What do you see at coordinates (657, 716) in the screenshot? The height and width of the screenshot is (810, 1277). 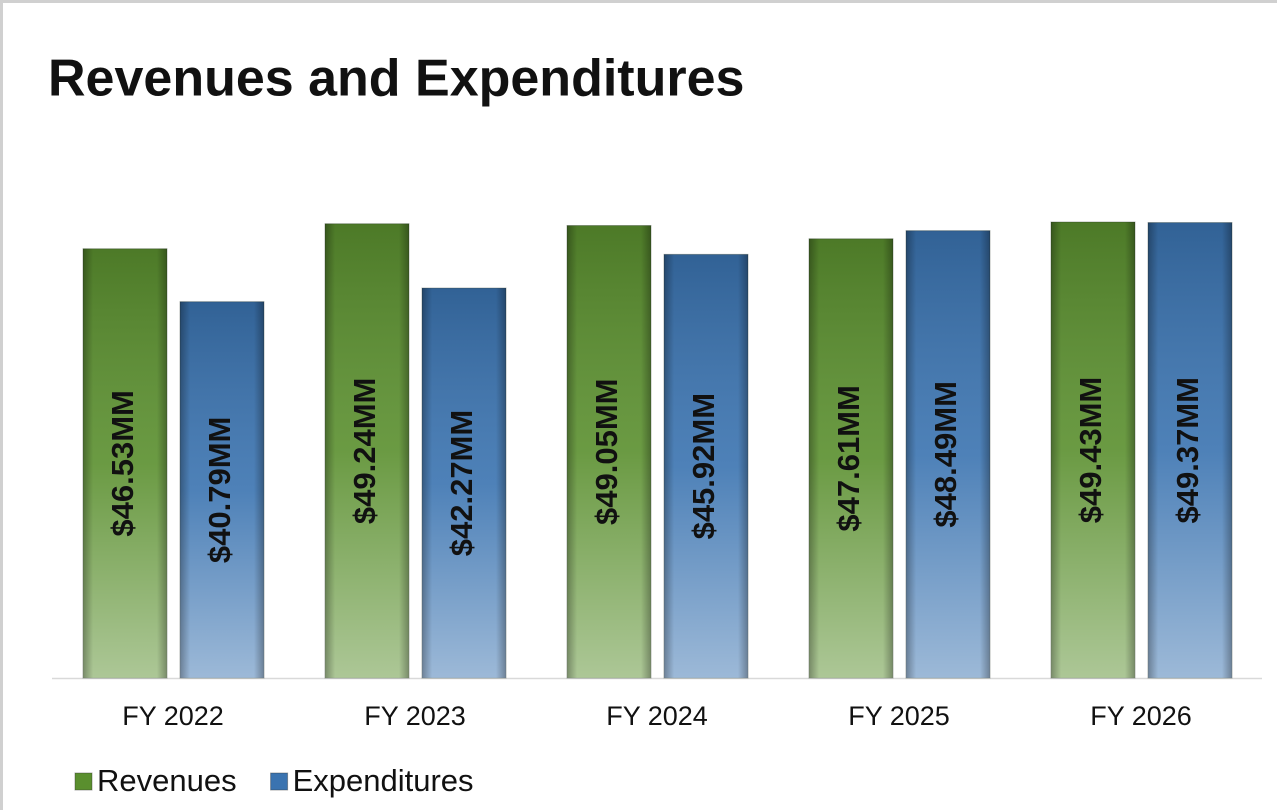 I see `x-tick-label: FY 2024` at bounding box center [657, 716].